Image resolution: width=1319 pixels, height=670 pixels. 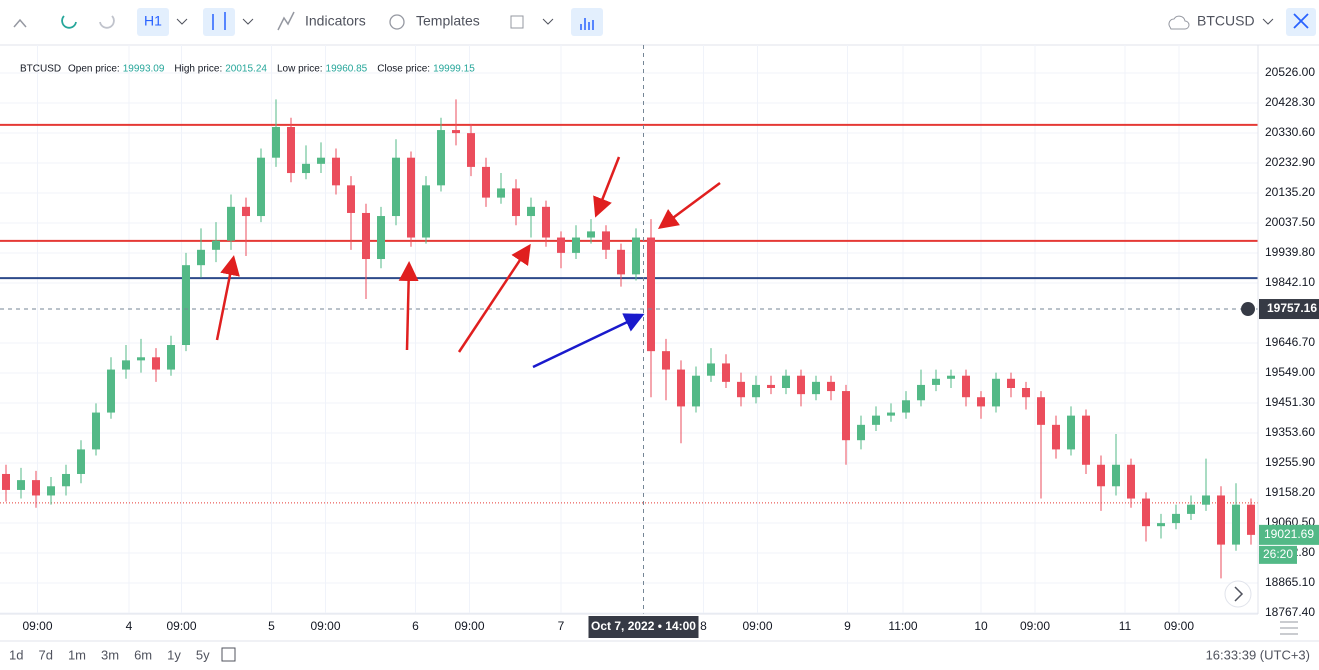 What do you see at coordinates (1290, 372) in the screenshot?
I see `y-tick-label: 19549.00` at bounding box center [1290, 372].